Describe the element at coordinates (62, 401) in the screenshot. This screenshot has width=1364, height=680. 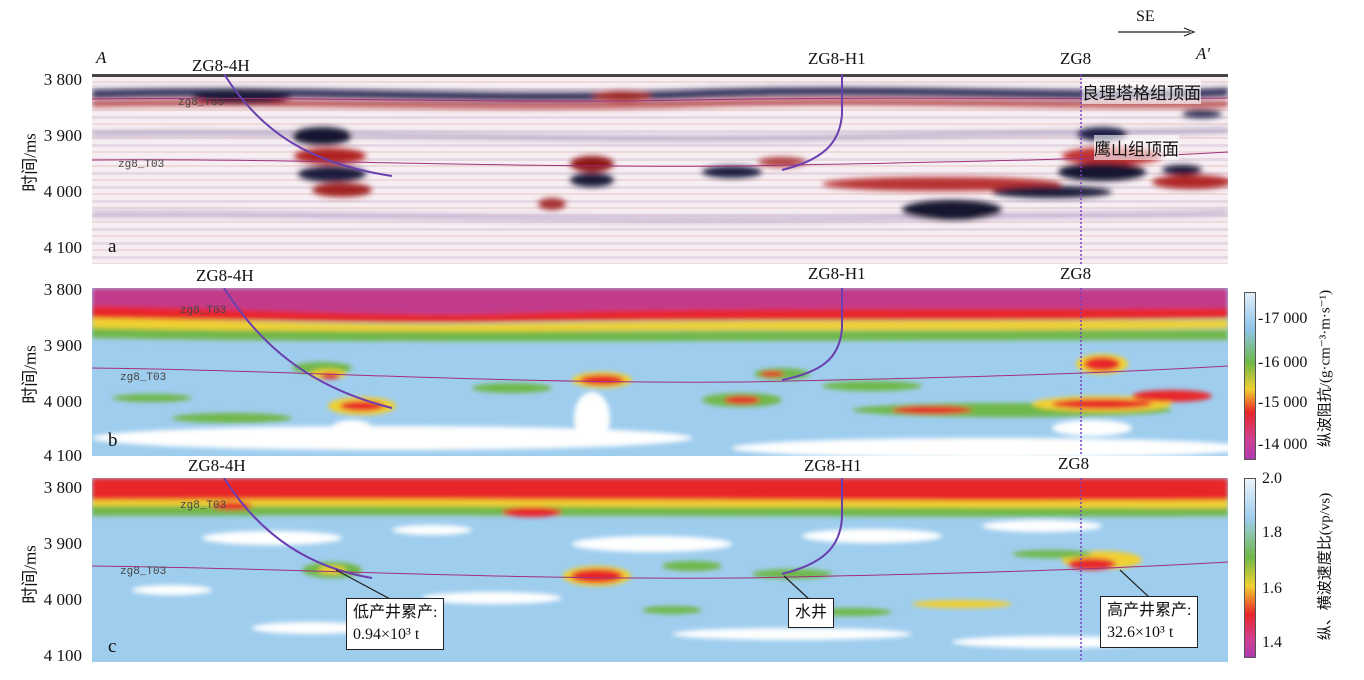
I see `y-tick-4000-b: 4 000` at that location.